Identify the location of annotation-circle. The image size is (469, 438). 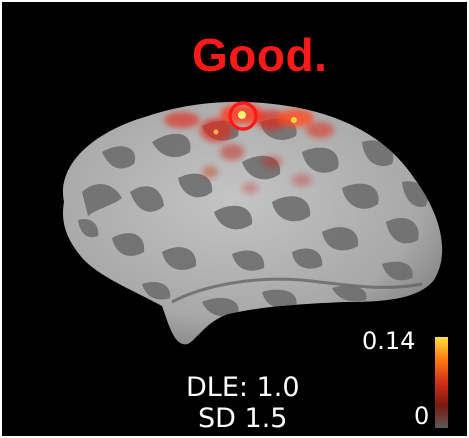
(243, 116).